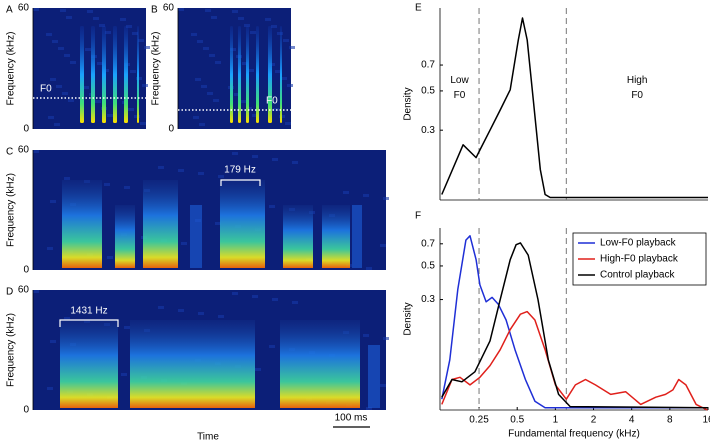  Describe the element at coordinates (459, 88) in the screenshot. I see `annotation: Low F0` at that location.